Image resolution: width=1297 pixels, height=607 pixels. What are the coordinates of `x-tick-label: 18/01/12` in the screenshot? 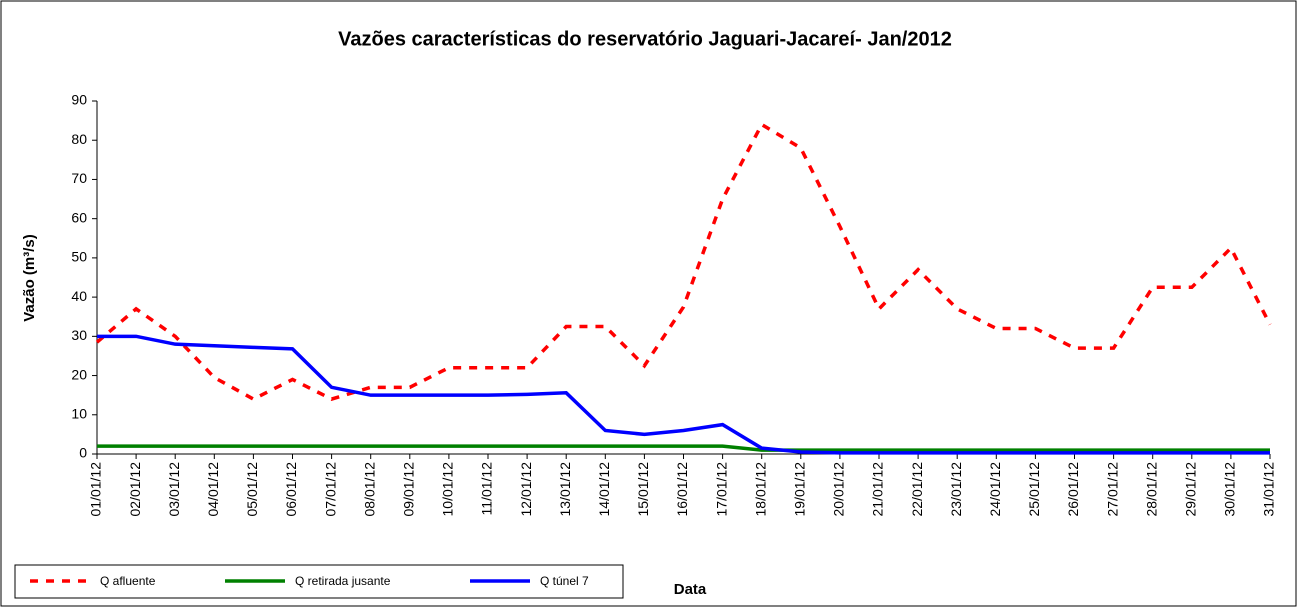 It's located at (760, 489).